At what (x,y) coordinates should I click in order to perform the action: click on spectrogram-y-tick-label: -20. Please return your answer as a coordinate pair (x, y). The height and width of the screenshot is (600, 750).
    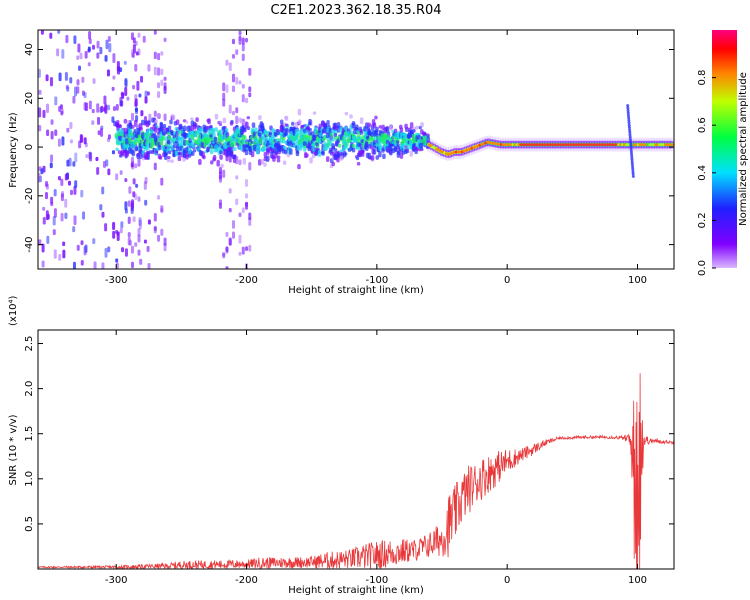
    Looking at the image, I should click on (29, 196).